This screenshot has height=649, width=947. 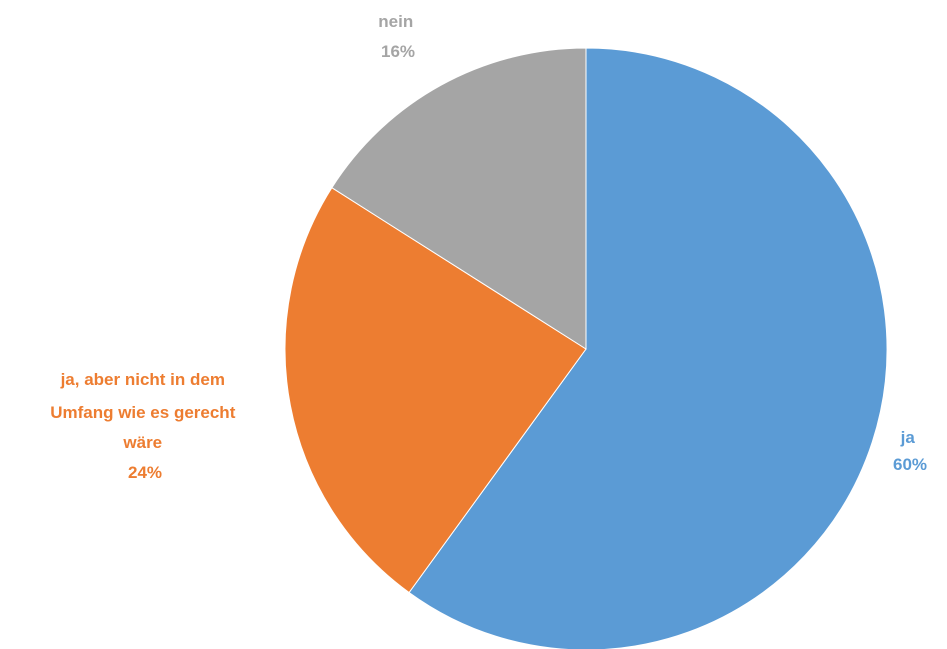 What do you see at coordinates (143, 412) in the screenshot?
I see `slice-label-ja-aber-line-2: Umfang wie es gerecht` at bounding box center [143, 412].